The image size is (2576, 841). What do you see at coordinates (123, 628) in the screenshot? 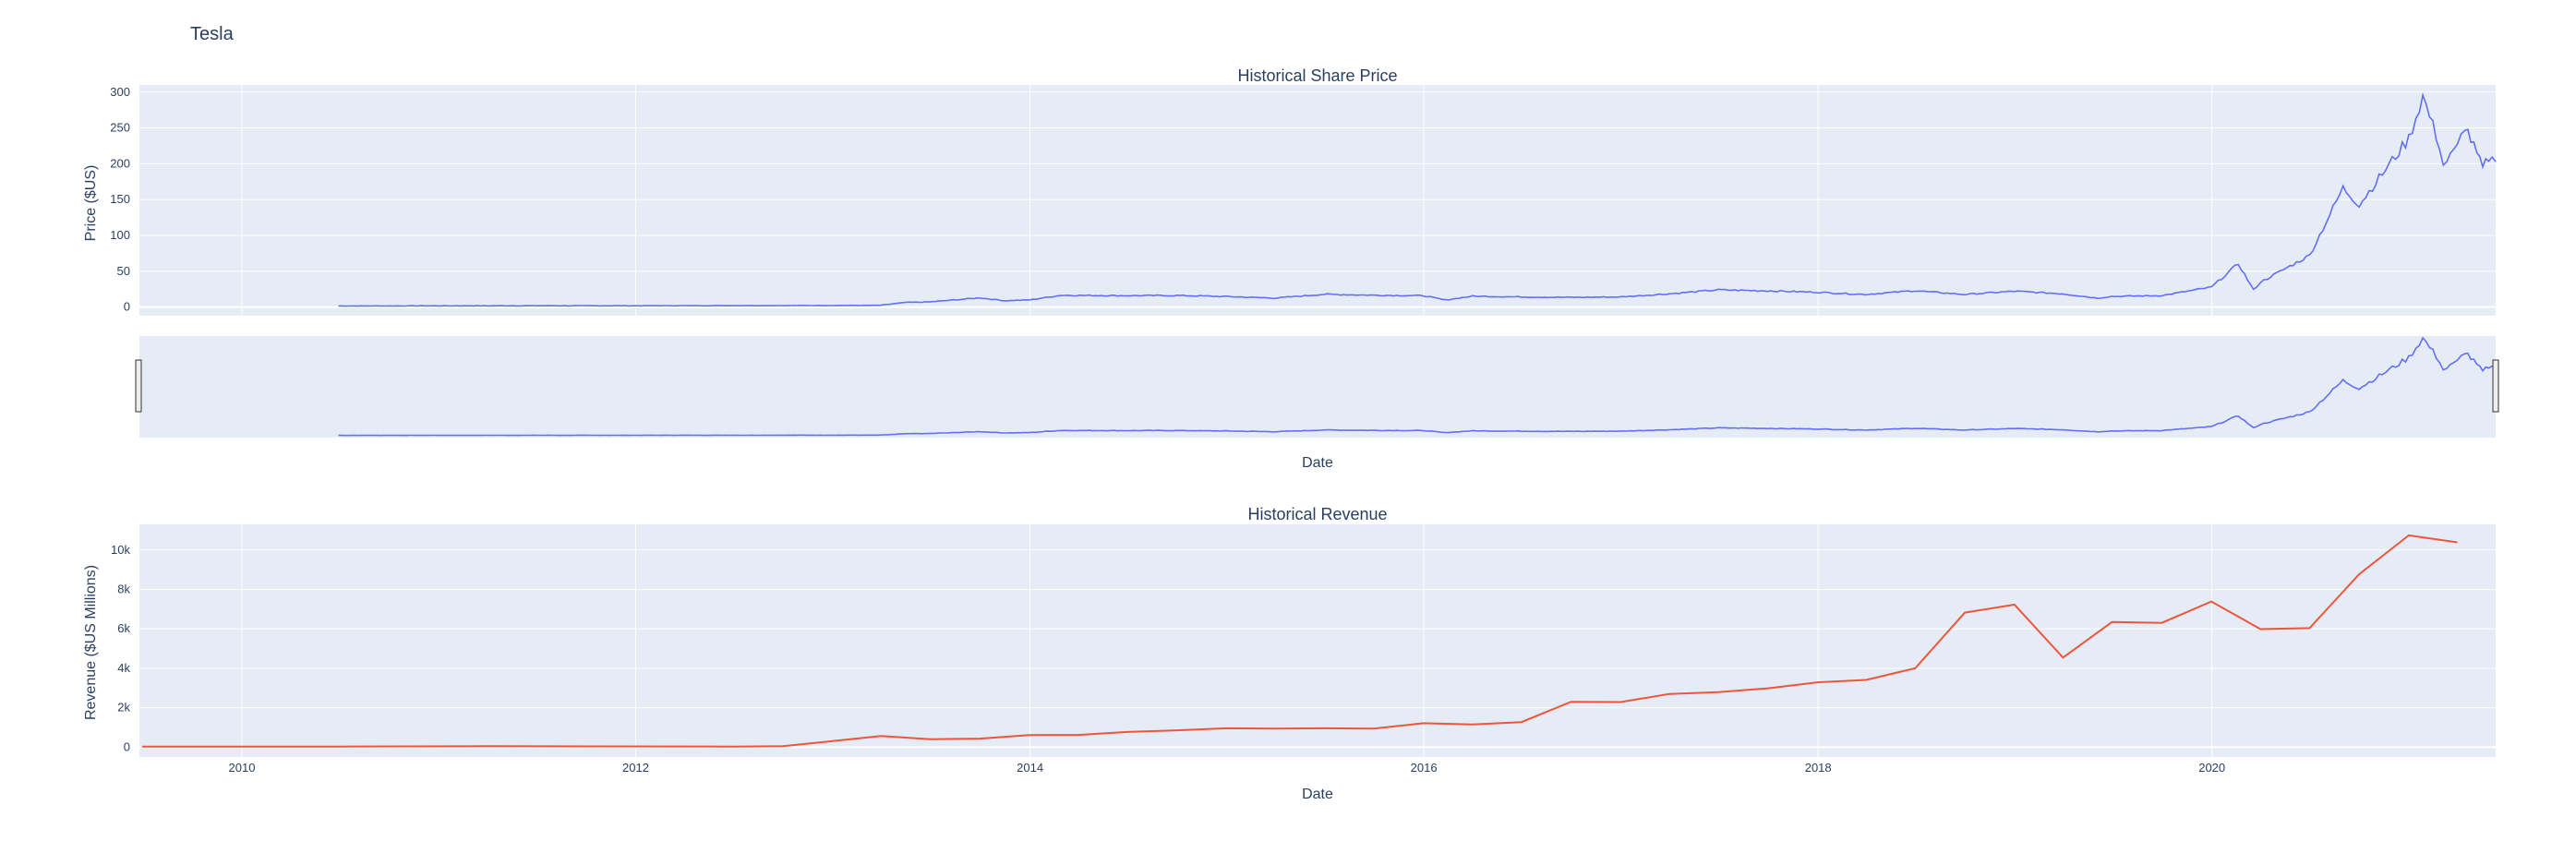
I see `y-tick-label: 6k` at bounding box center [123, 628].